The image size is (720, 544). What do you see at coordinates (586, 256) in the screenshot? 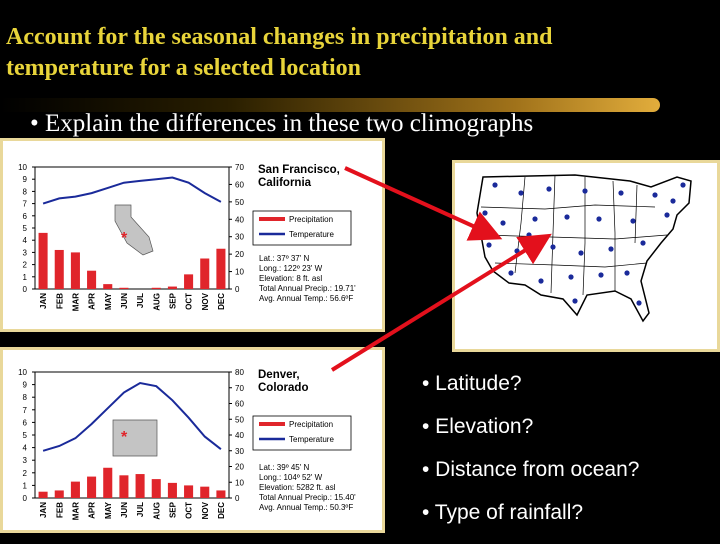
I see `us-map-icon` at bounding box center [586, 256].